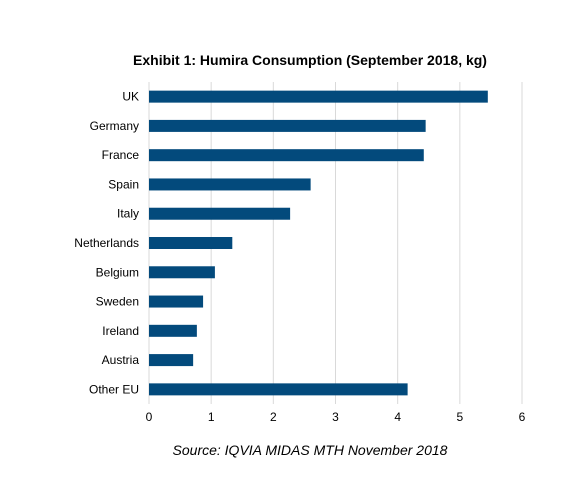  Describe the element at coordinates (117, 272) in the screenshot. I see `category-label: Belgium` at that location.